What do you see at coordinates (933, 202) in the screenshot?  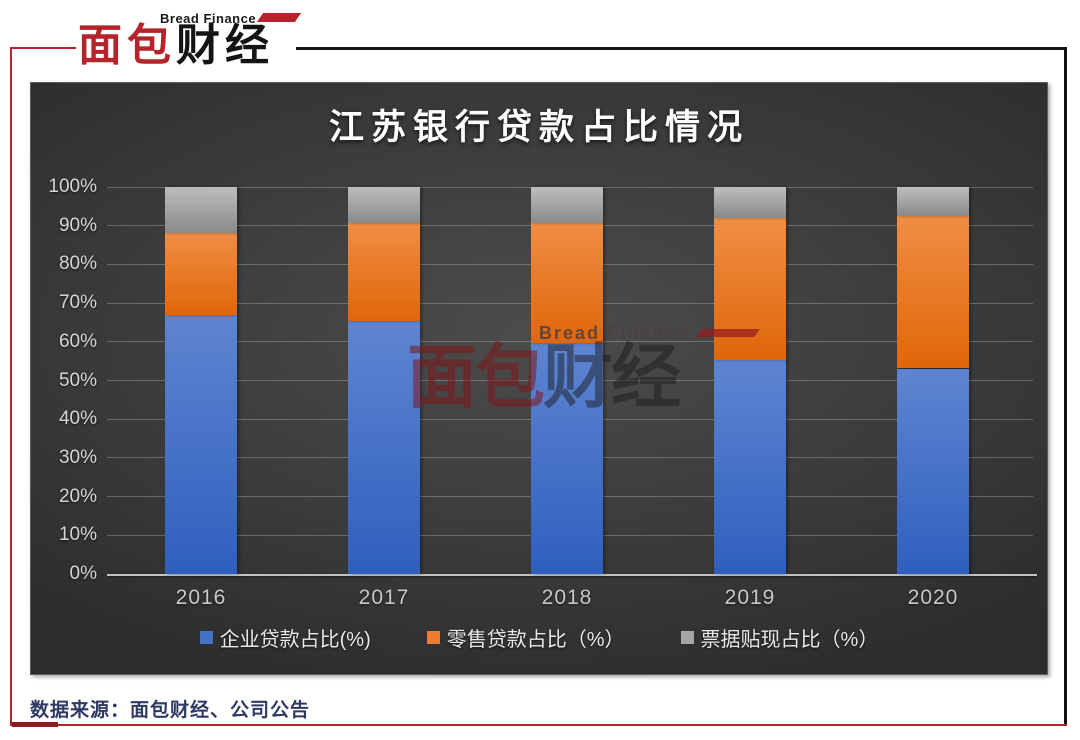 I see `bar-segment-2020-series2` at bounding box center [933, 202].